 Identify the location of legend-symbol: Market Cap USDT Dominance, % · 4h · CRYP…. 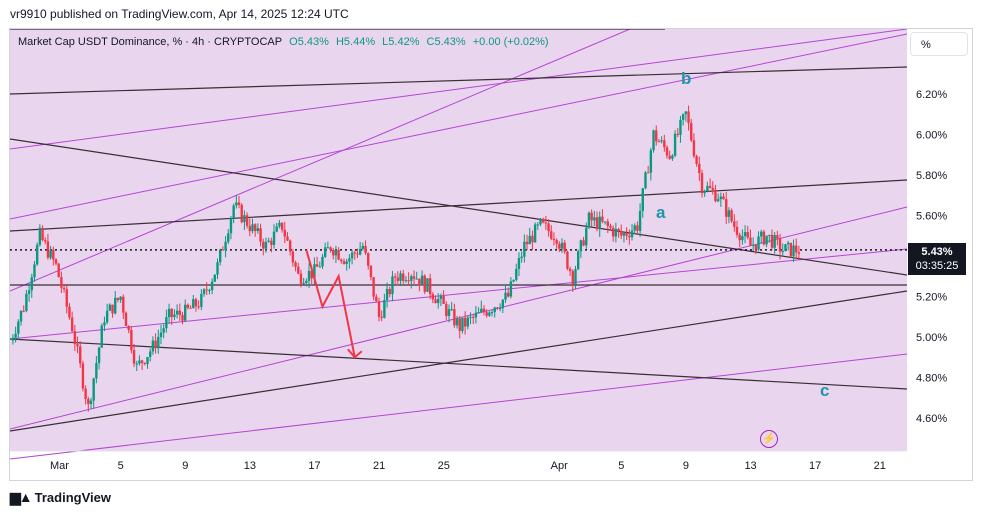
(150, 42).